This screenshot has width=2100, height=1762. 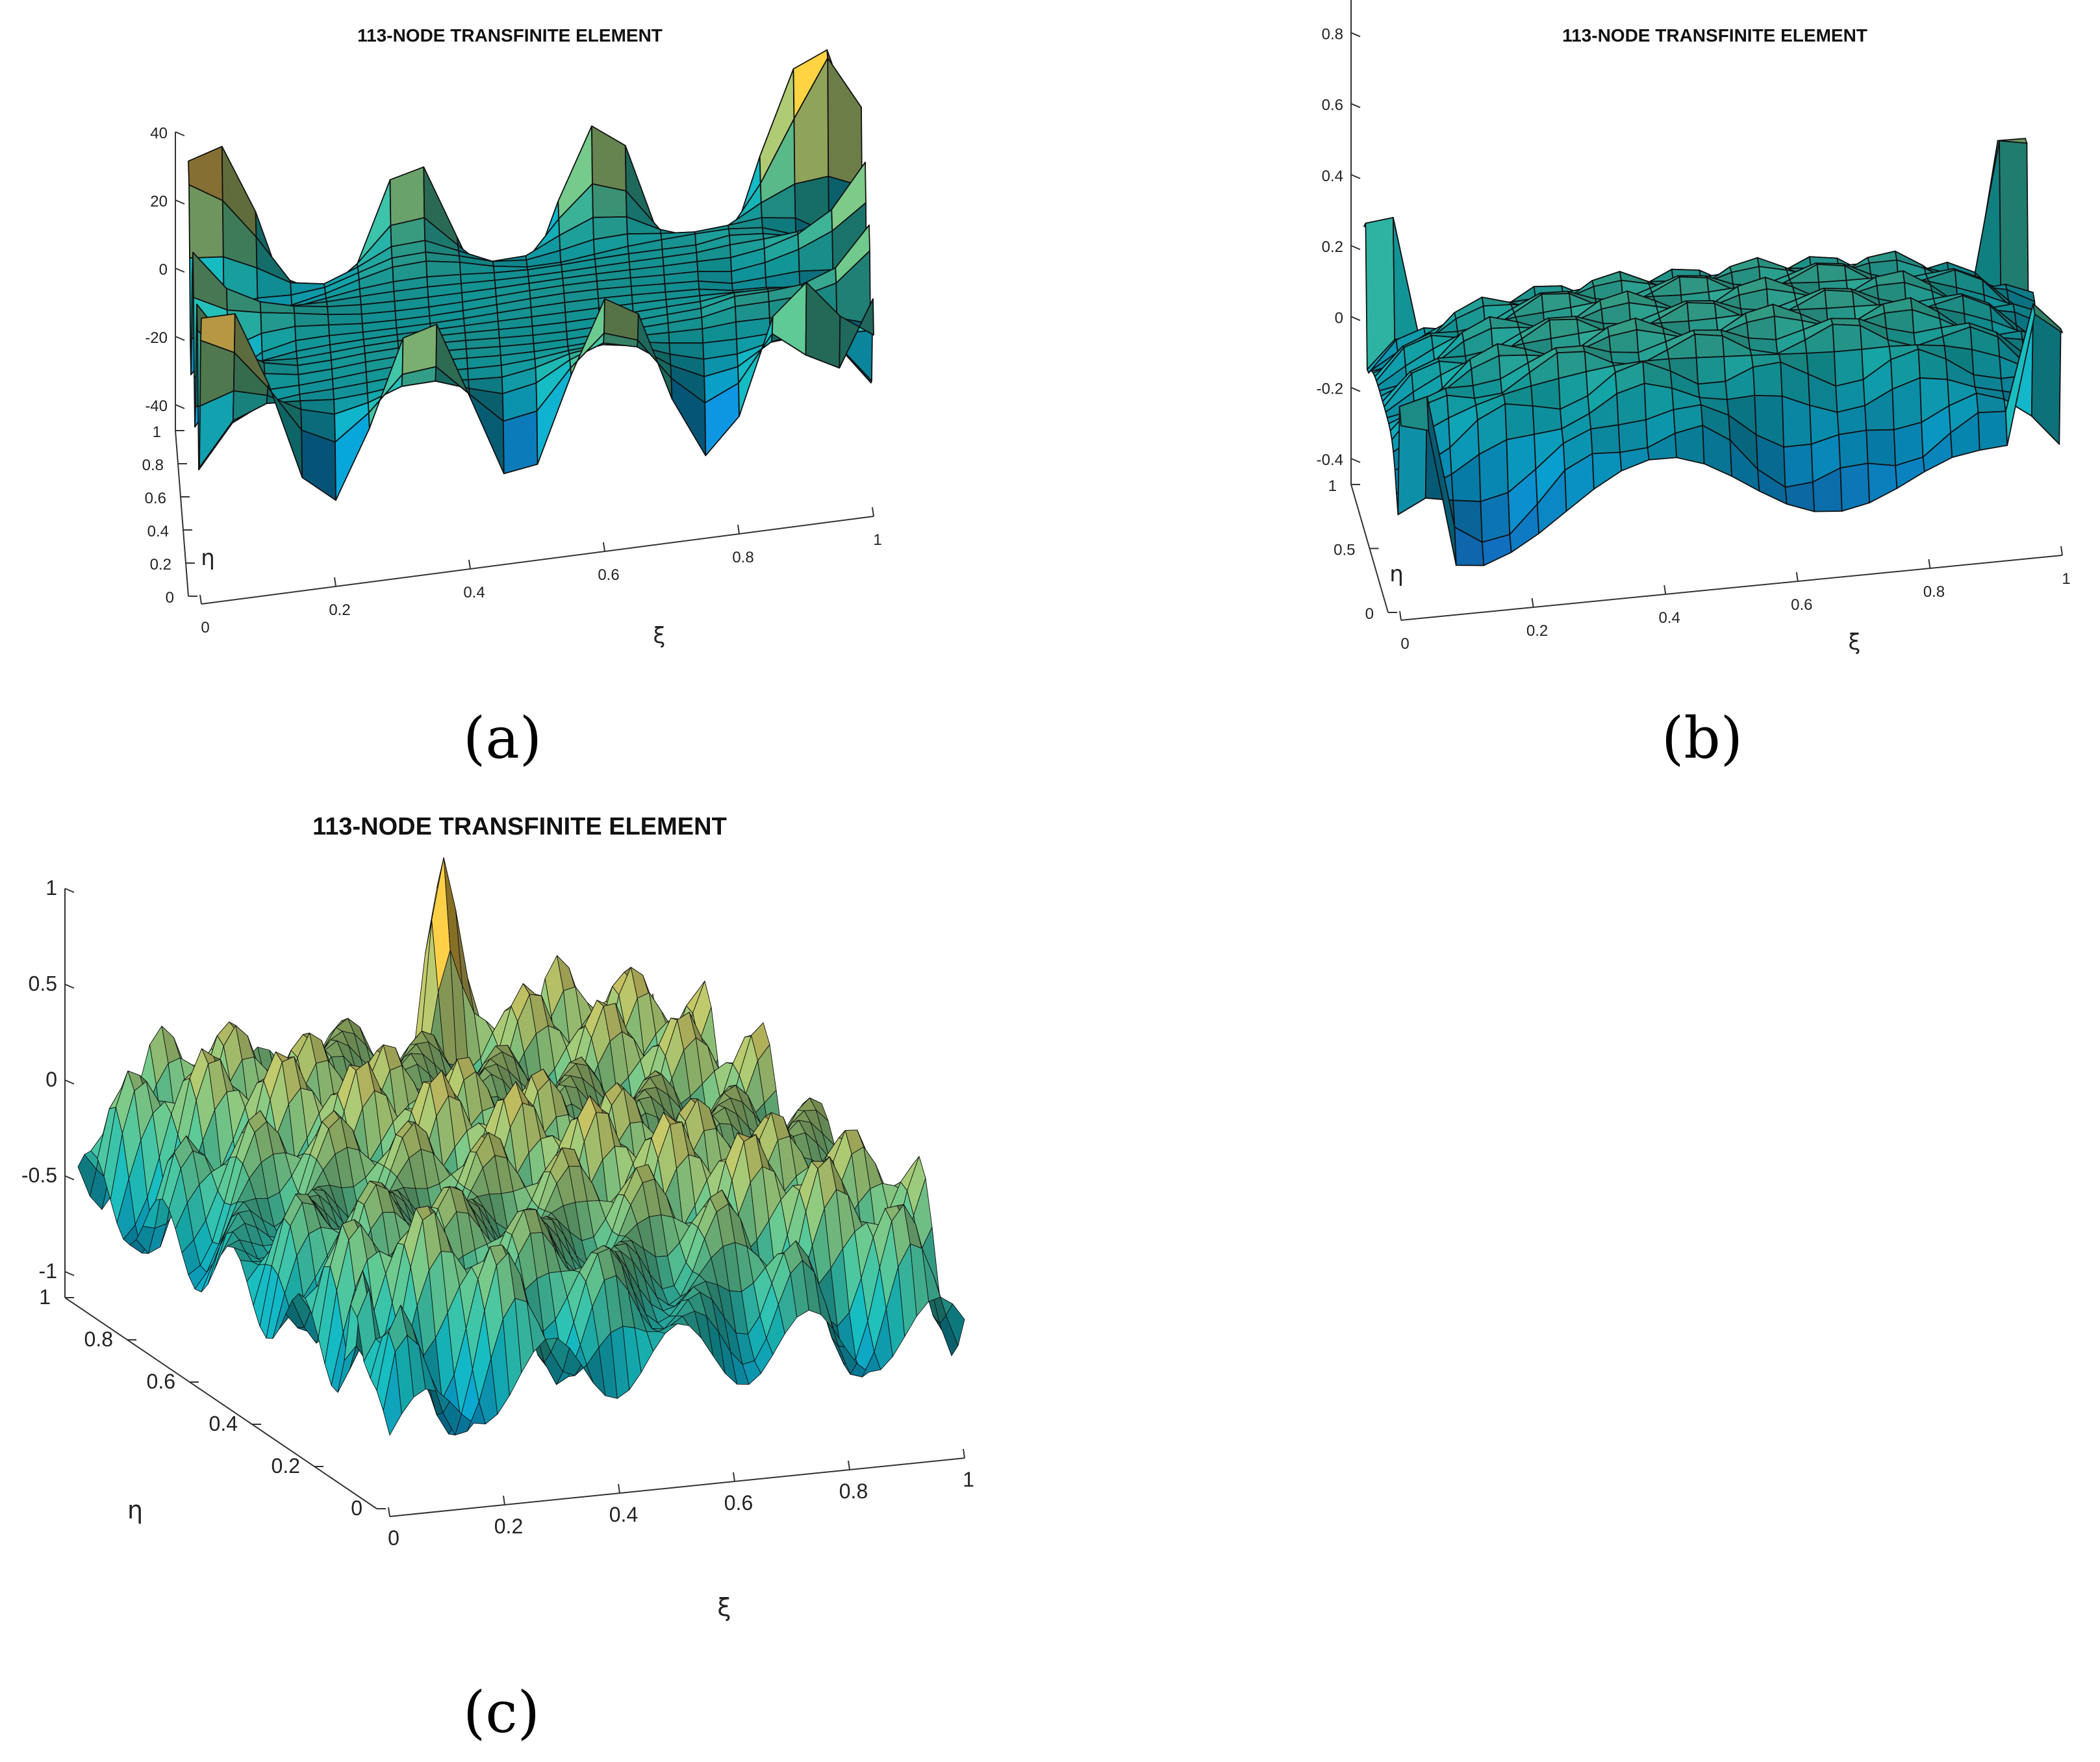 What do you see at coordinates (659, 636) in the screenshot?
I see `x-axis-label: ξ` at bounding box center [659, 636].